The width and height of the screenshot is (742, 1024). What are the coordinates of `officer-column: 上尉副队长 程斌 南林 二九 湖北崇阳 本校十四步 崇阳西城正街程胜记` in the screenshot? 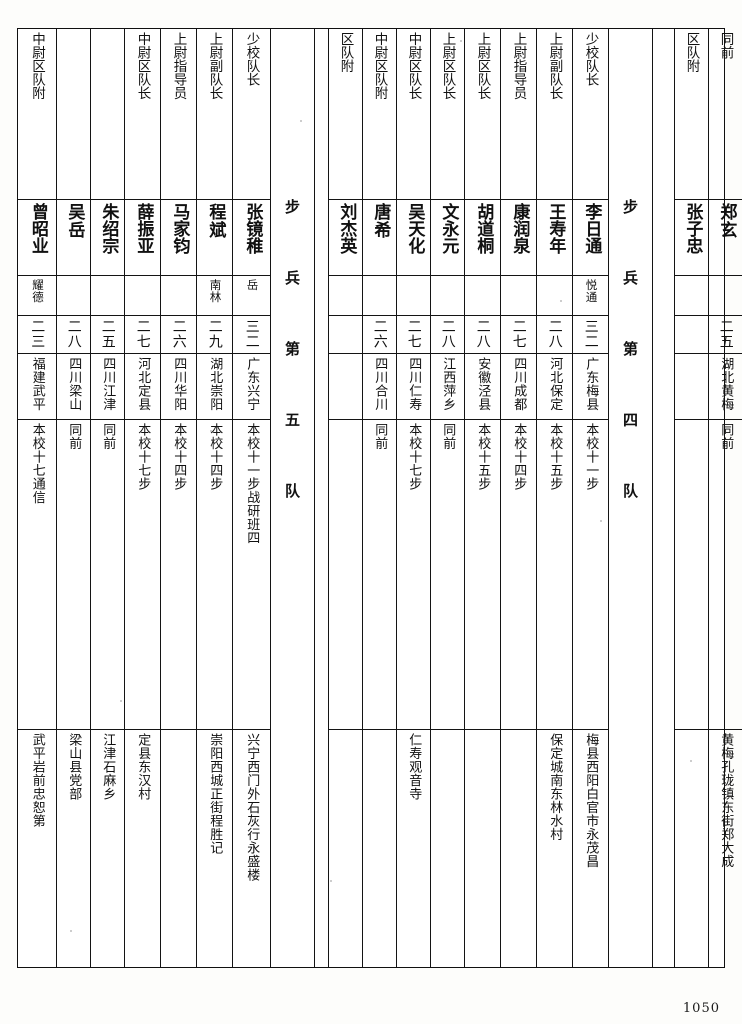 It's located at (214, 498).